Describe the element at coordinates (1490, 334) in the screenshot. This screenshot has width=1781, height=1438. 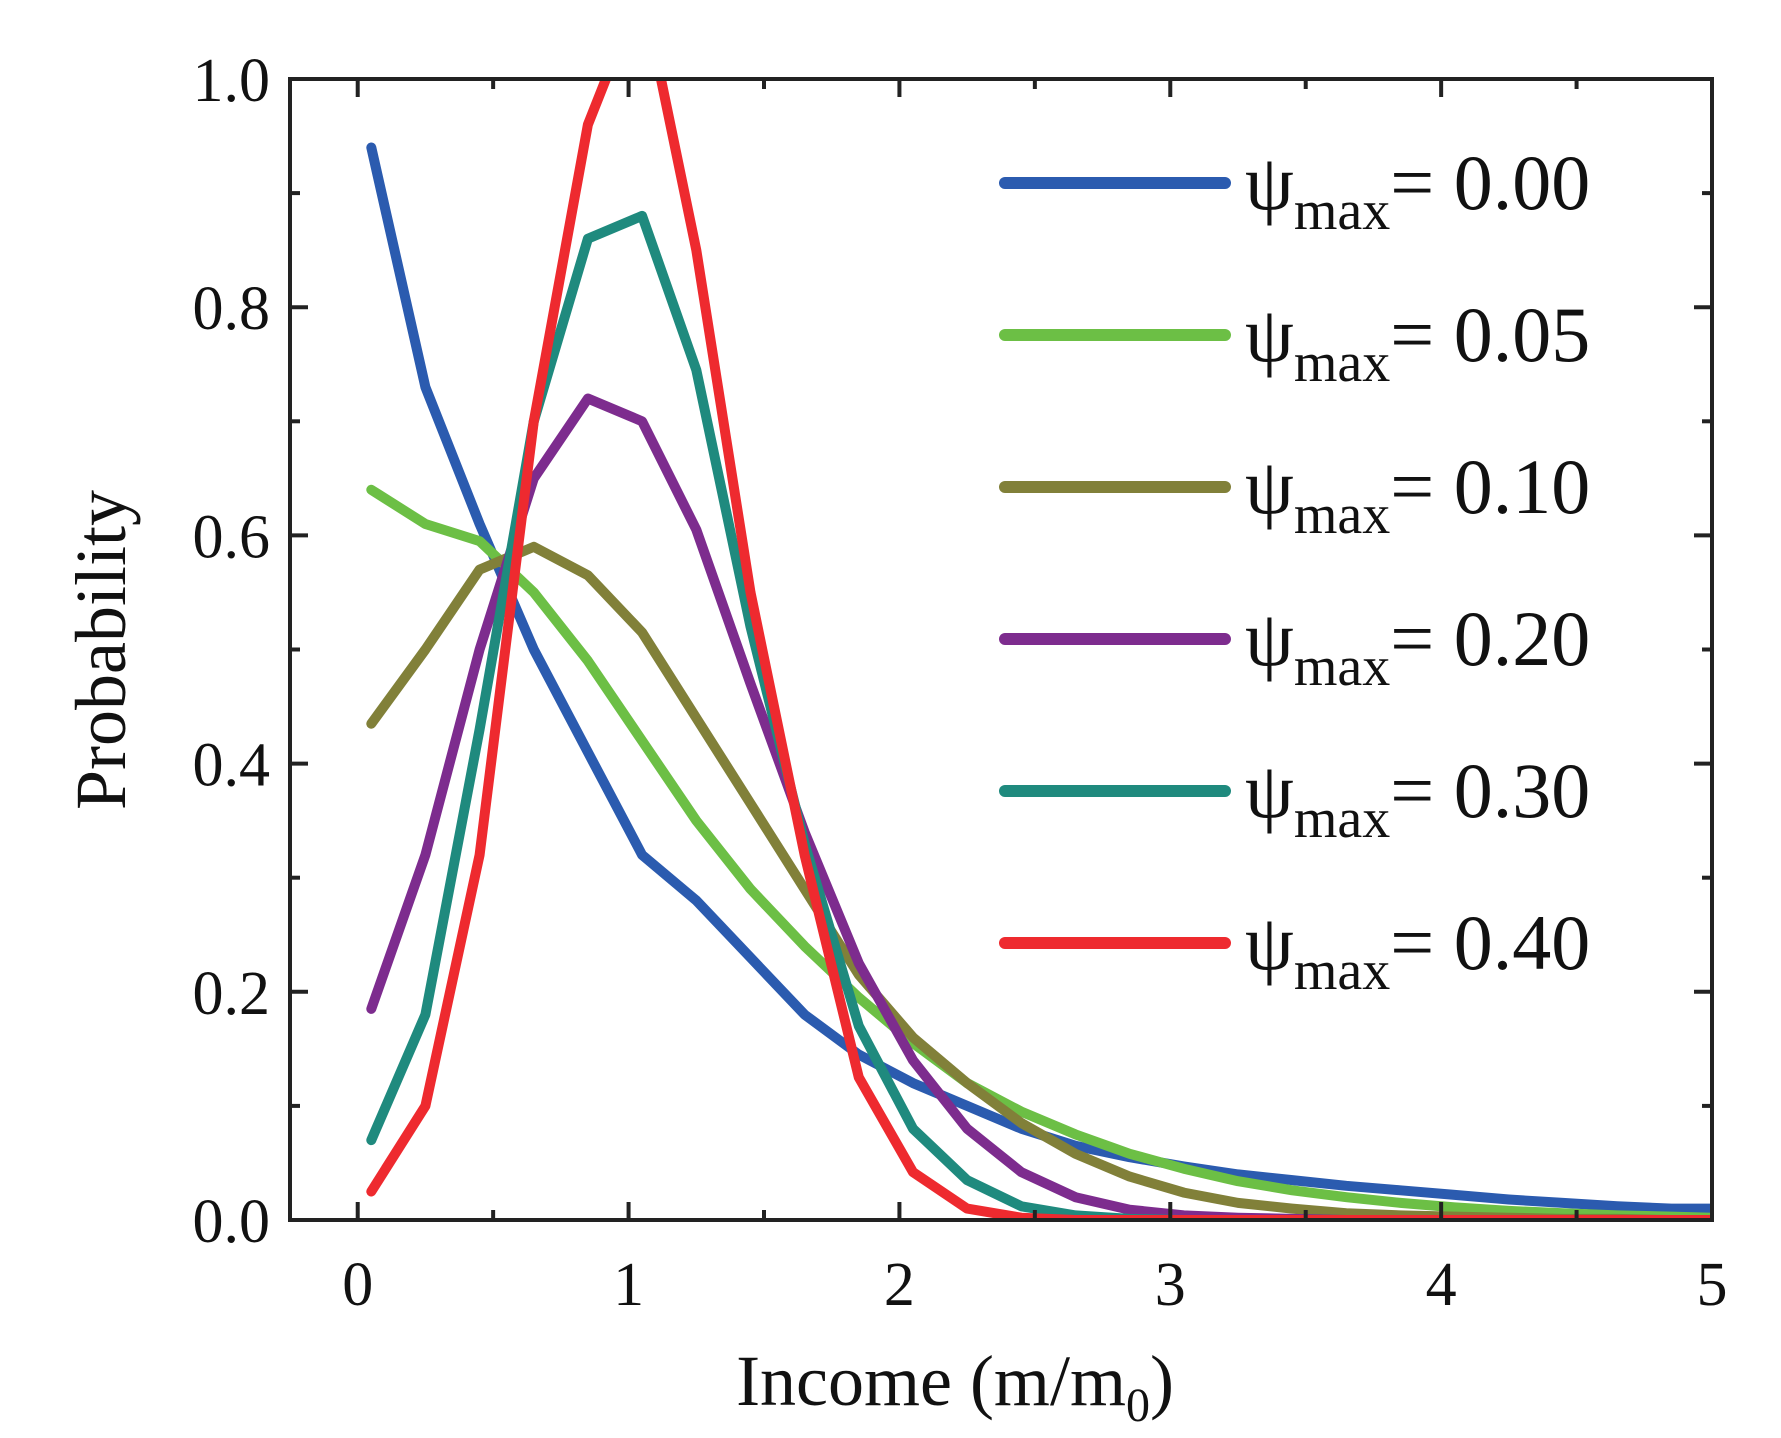
I see `legend-value: = 0.05` at that location.